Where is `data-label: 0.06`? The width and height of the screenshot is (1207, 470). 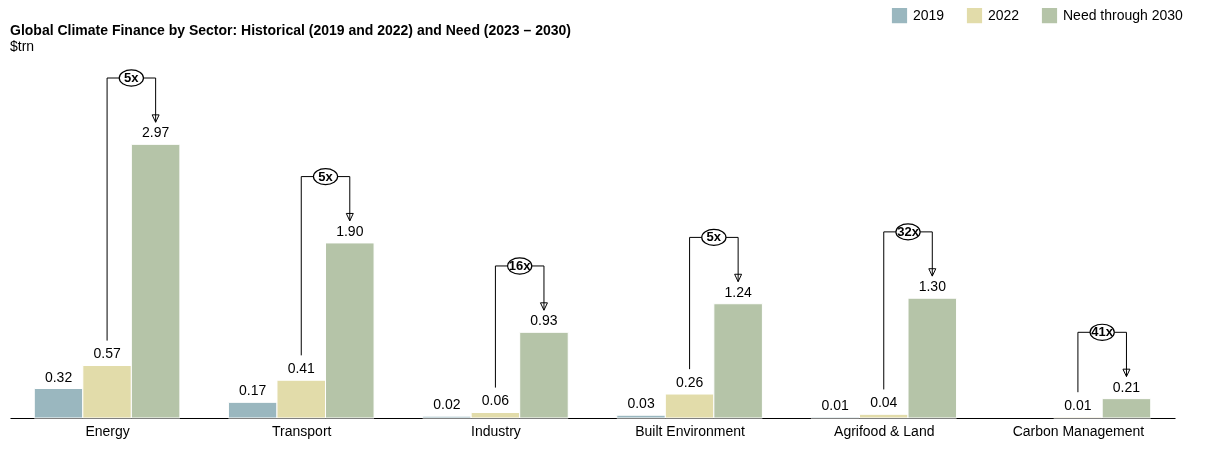
data-label: 0.06 is located at coordinates (495, 400).